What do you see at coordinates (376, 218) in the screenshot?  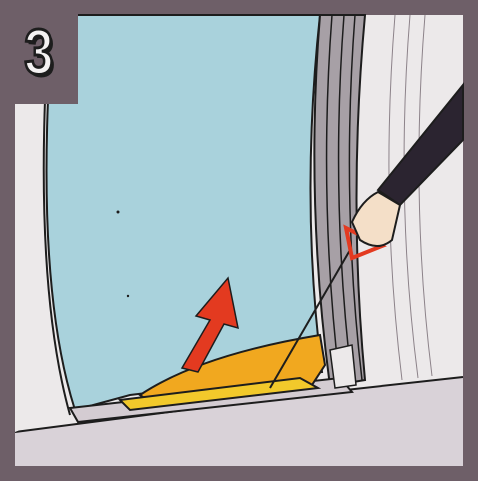 I see `hand` at bounding box center [376, 218].